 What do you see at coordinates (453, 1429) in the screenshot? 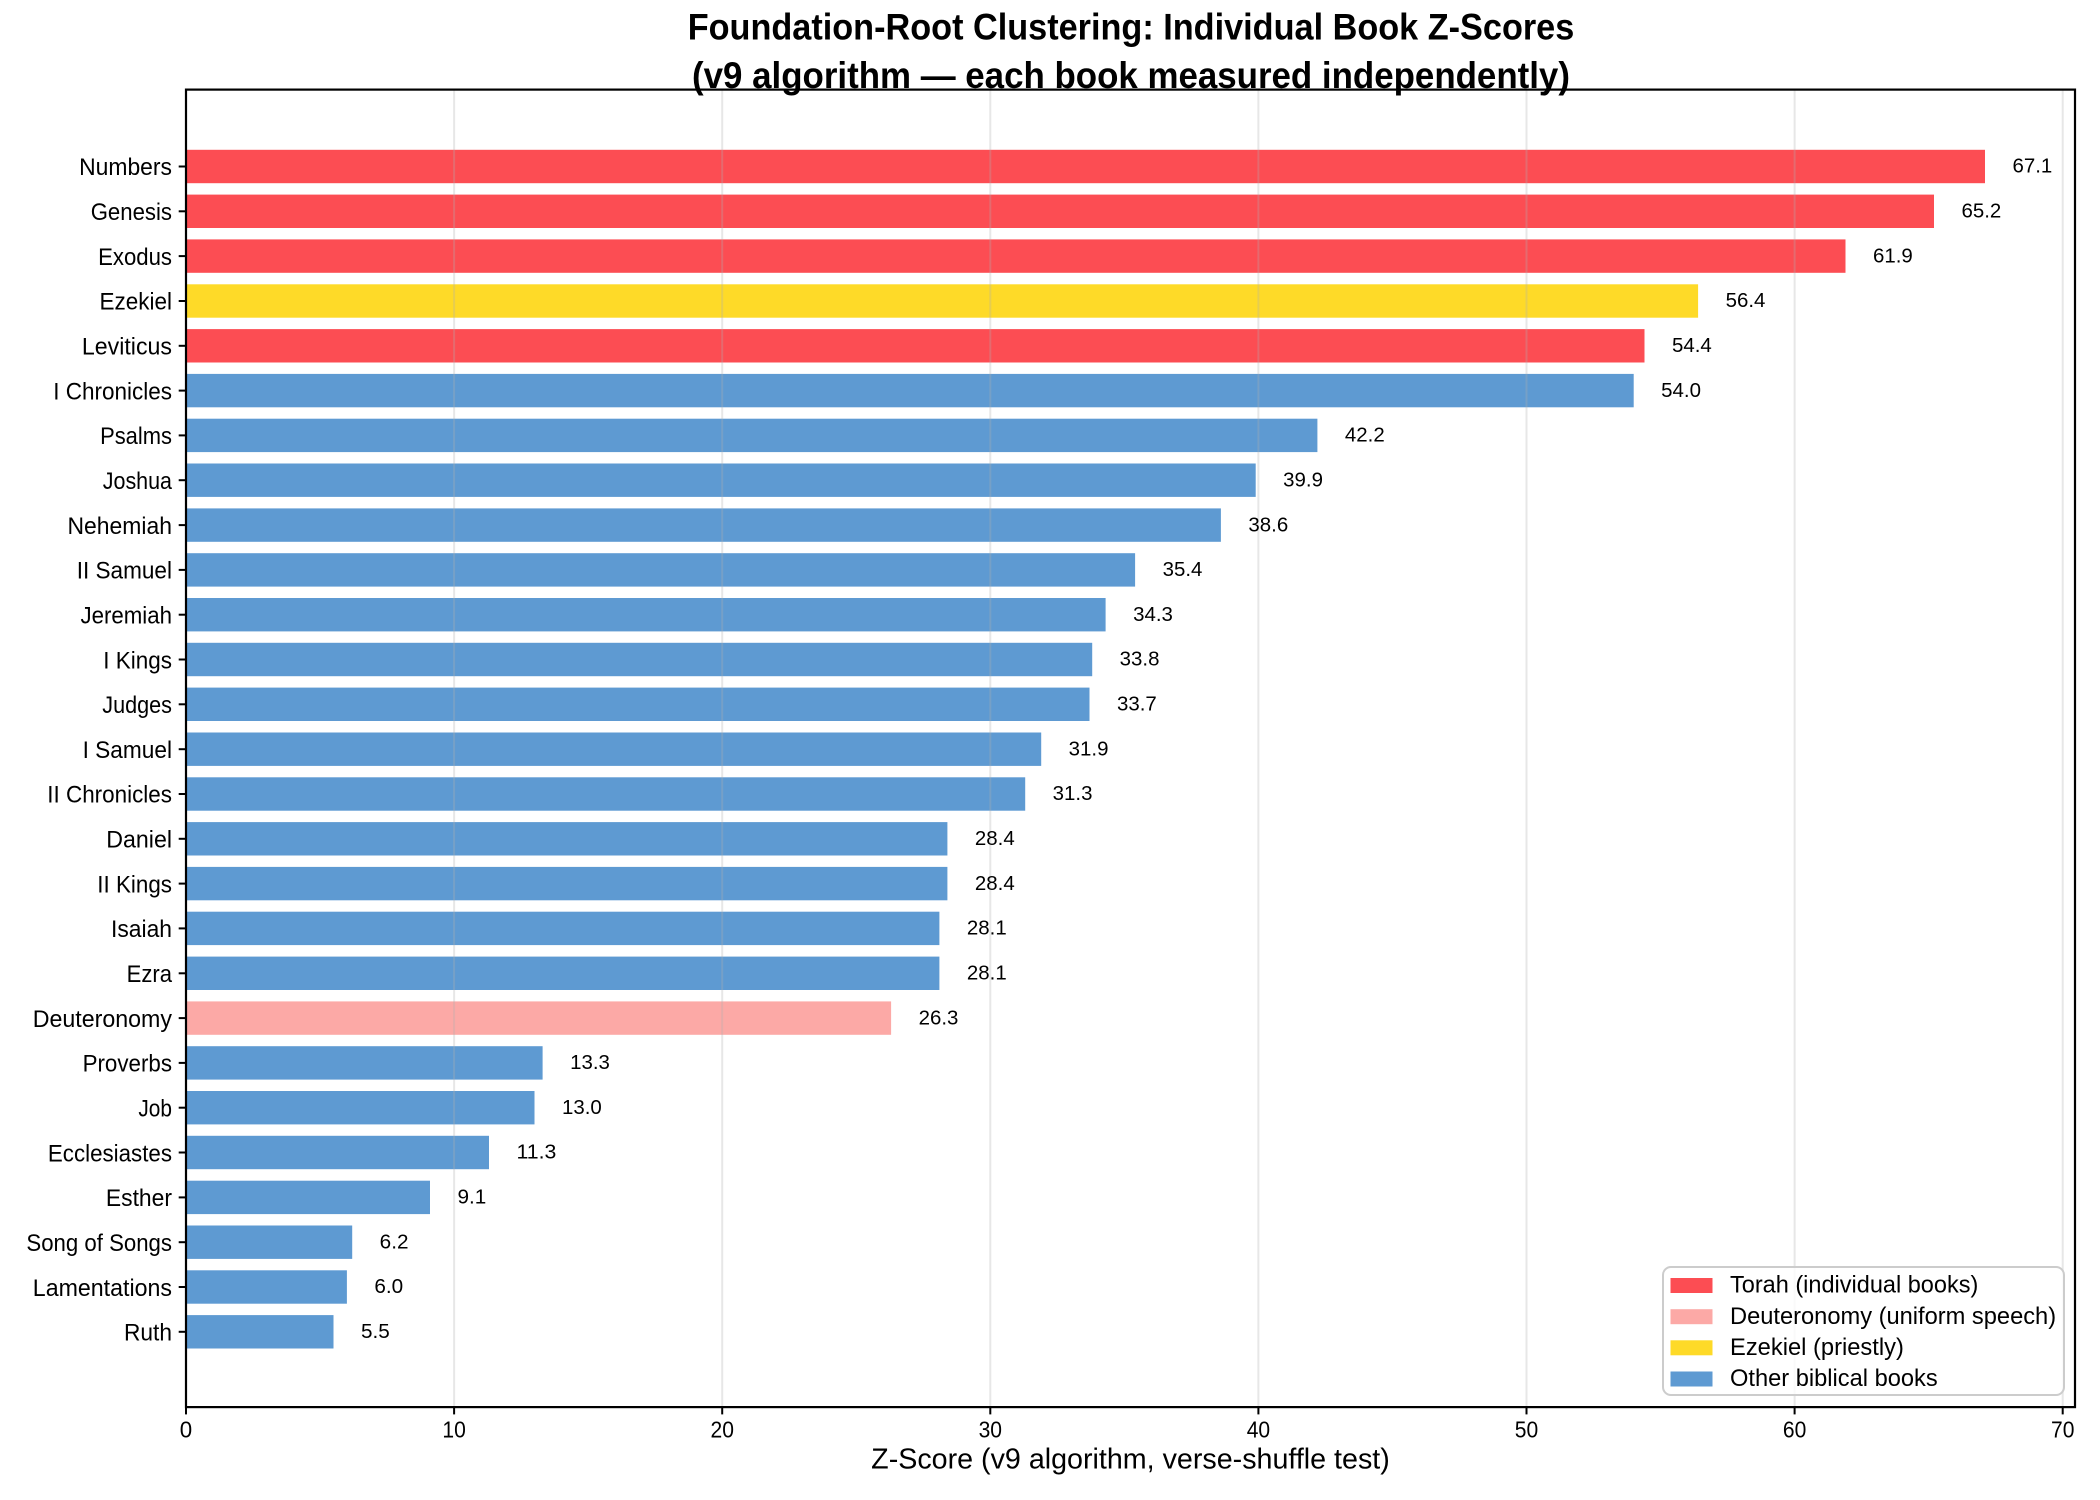
I see `svg-text: 10` at bounding box center [453, 1429].